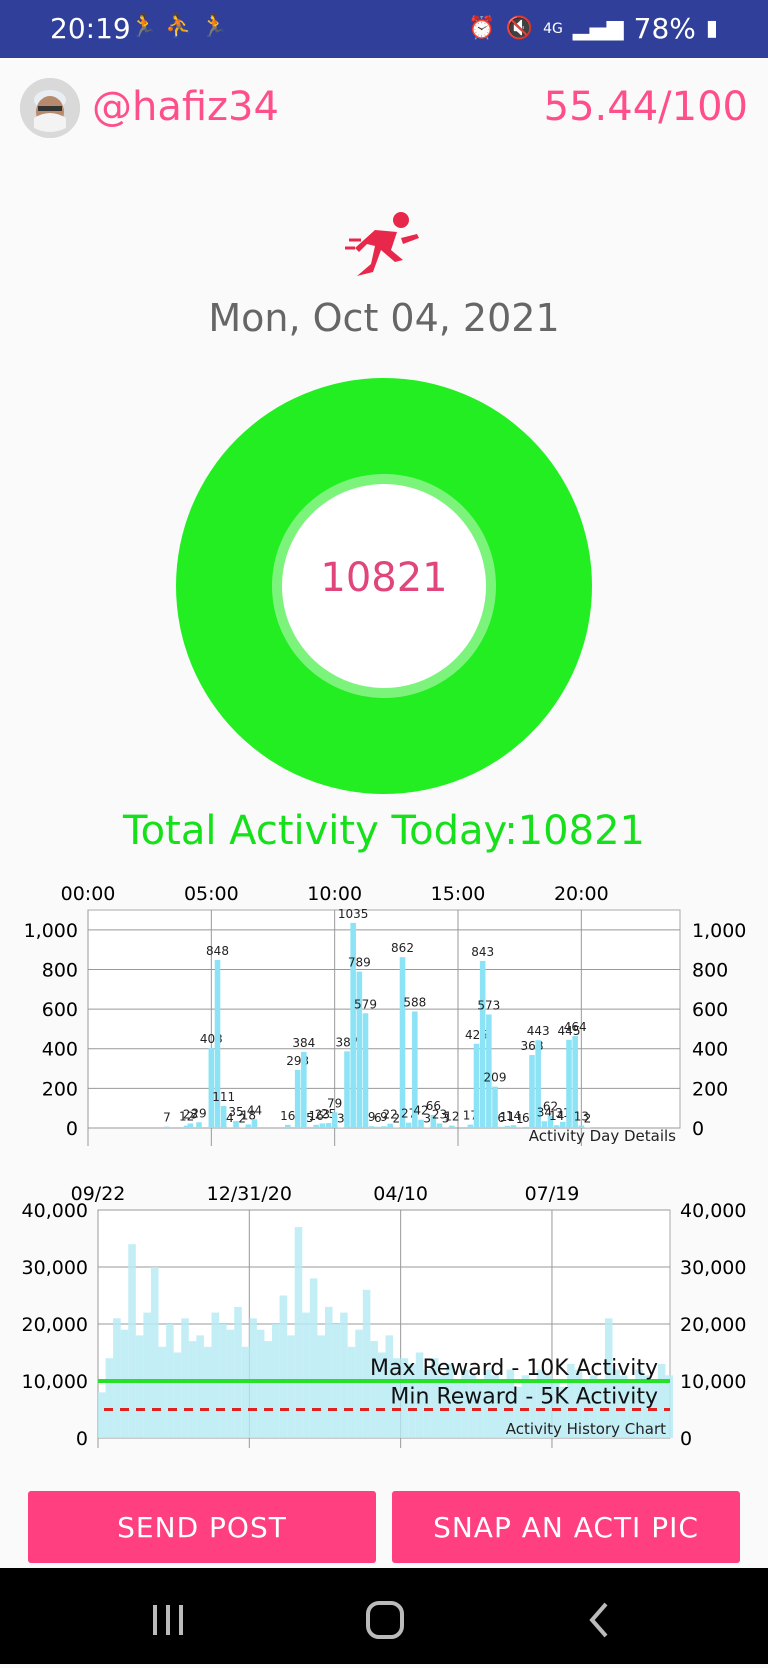 This screenshot has height=1668, width=768. I want to click on x-tick-label: 07/19, so click(552, 1194).